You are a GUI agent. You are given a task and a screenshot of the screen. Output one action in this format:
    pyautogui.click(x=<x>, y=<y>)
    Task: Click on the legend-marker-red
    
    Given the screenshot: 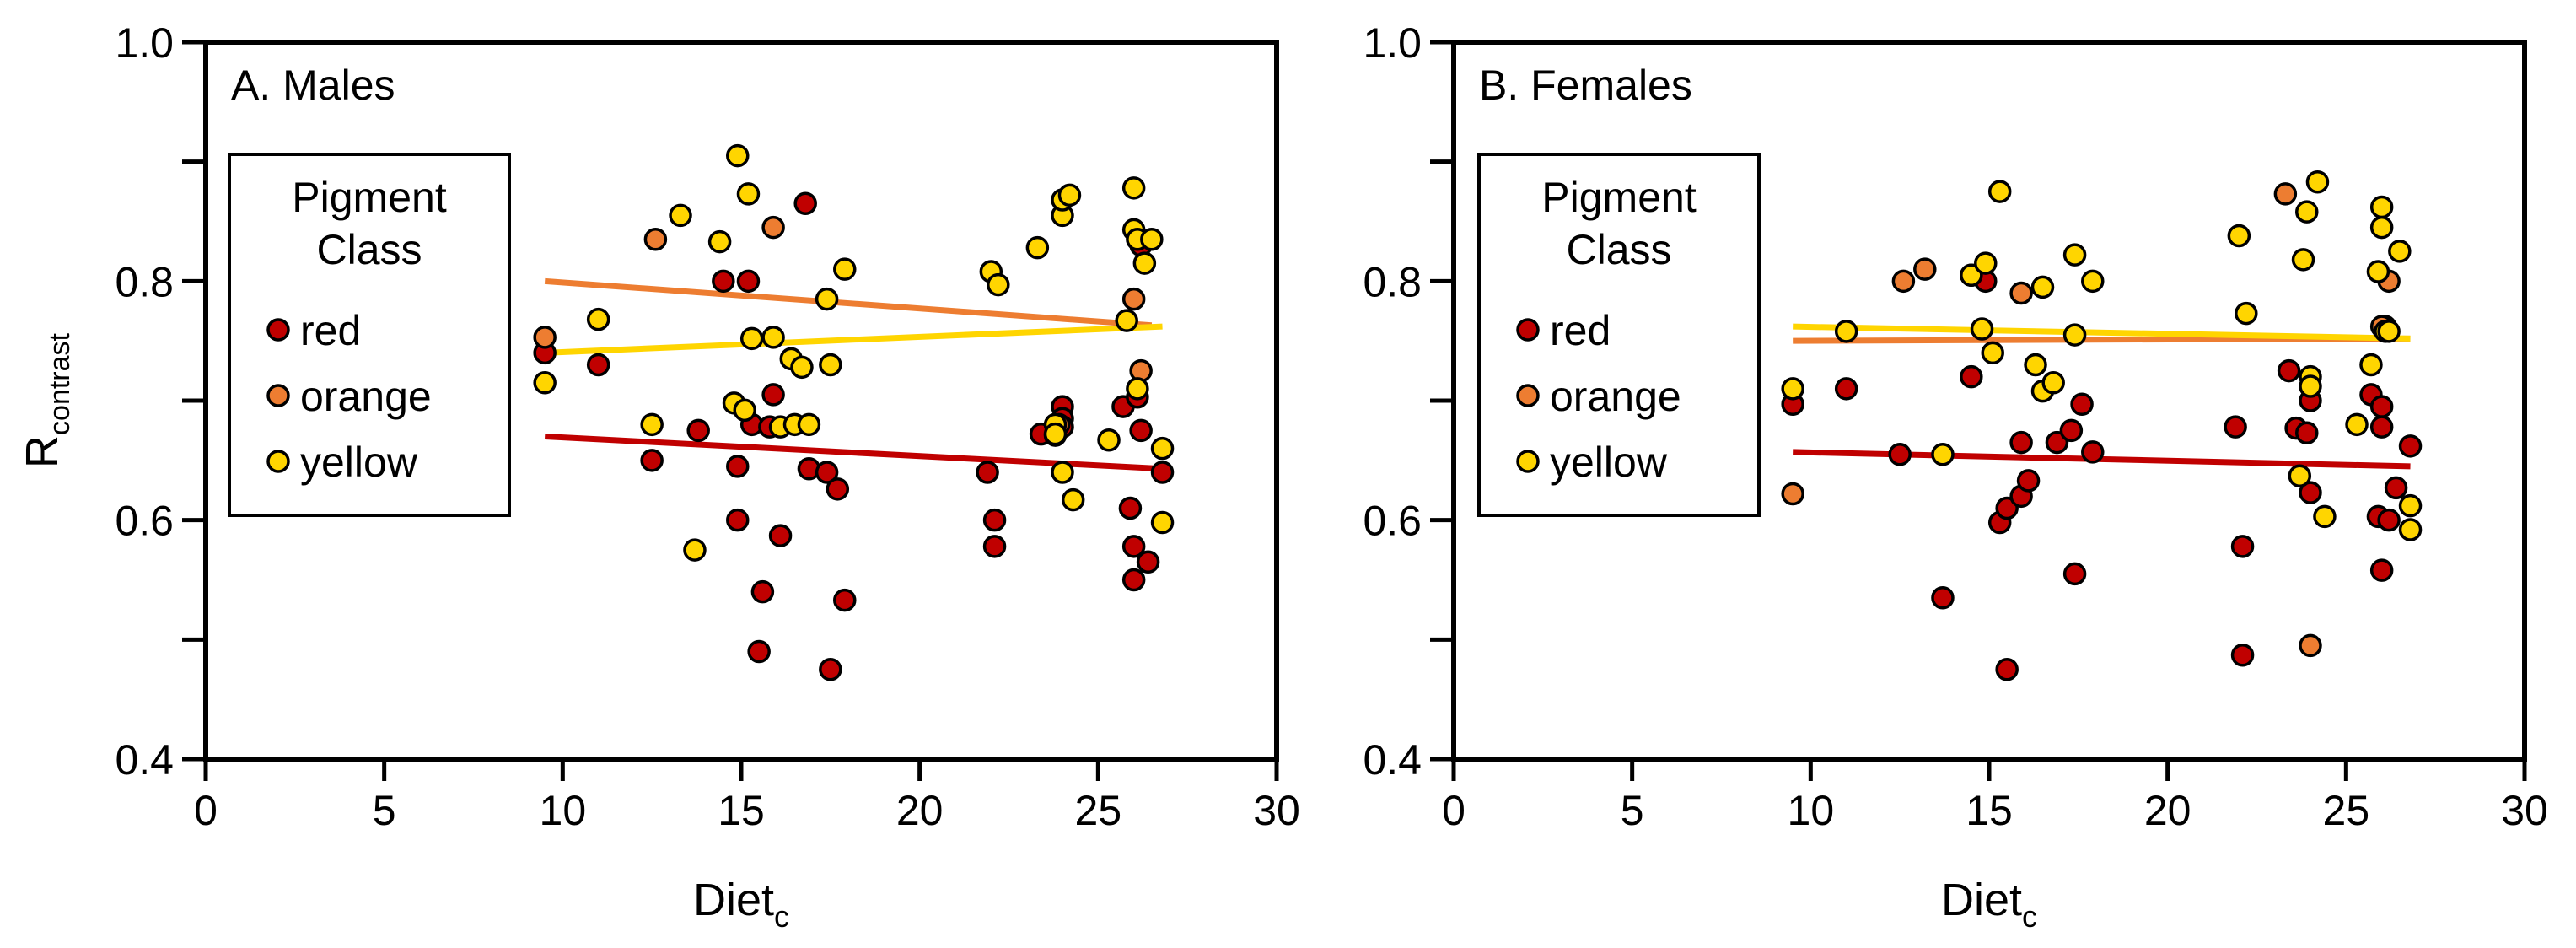 What is the action you would take?
    pyautogui.click(x=278, y=330)
    